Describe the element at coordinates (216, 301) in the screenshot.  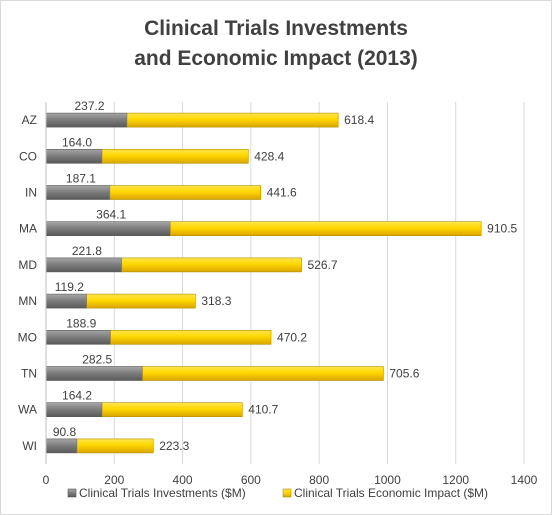
I see `economic-impact-value-label: 318.3` at that location.